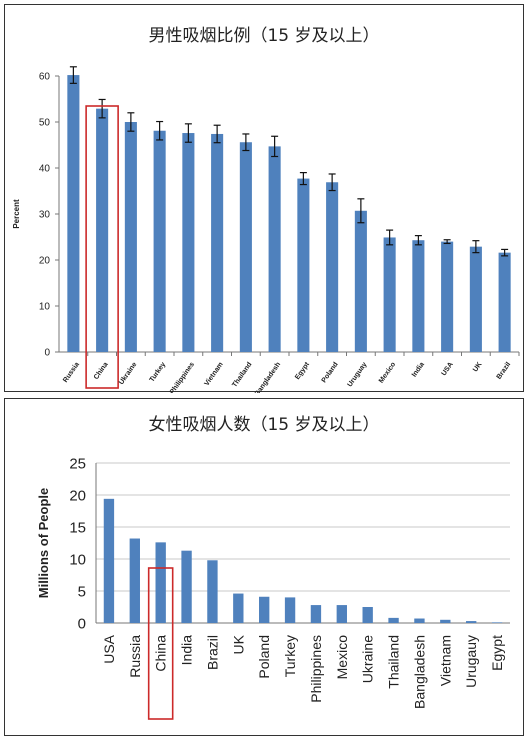 This screenshot has height=741, width=528. I want to click on y-axis-label: Percent, so click(16, 214).